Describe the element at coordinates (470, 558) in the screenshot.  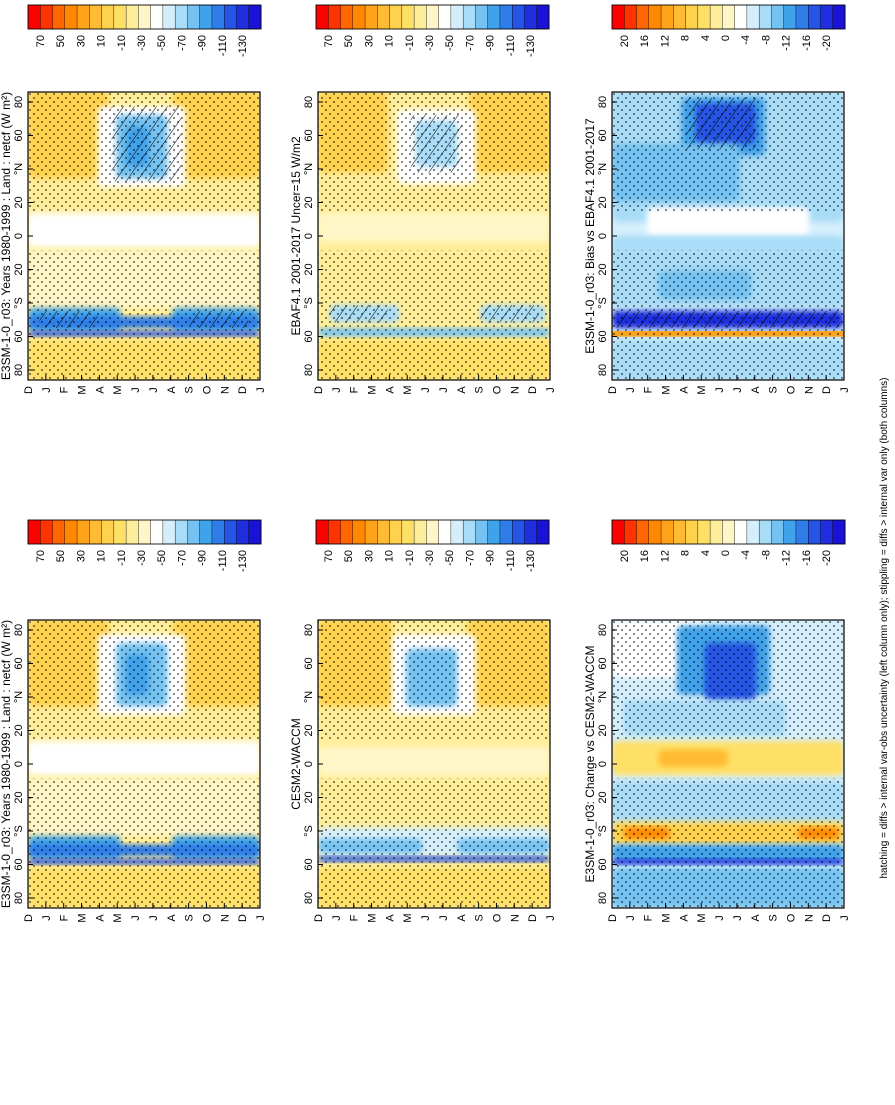
I see `colorbar-label: -70` at that location.